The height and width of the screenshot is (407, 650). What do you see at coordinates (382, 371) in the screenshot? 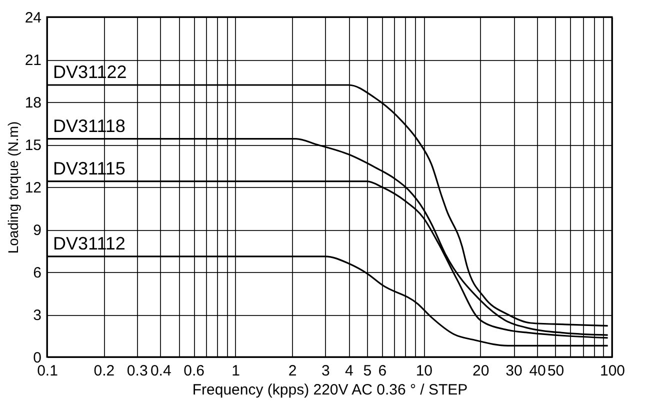
I see `x-tick-label: 6` at bounding box center [382, 371].